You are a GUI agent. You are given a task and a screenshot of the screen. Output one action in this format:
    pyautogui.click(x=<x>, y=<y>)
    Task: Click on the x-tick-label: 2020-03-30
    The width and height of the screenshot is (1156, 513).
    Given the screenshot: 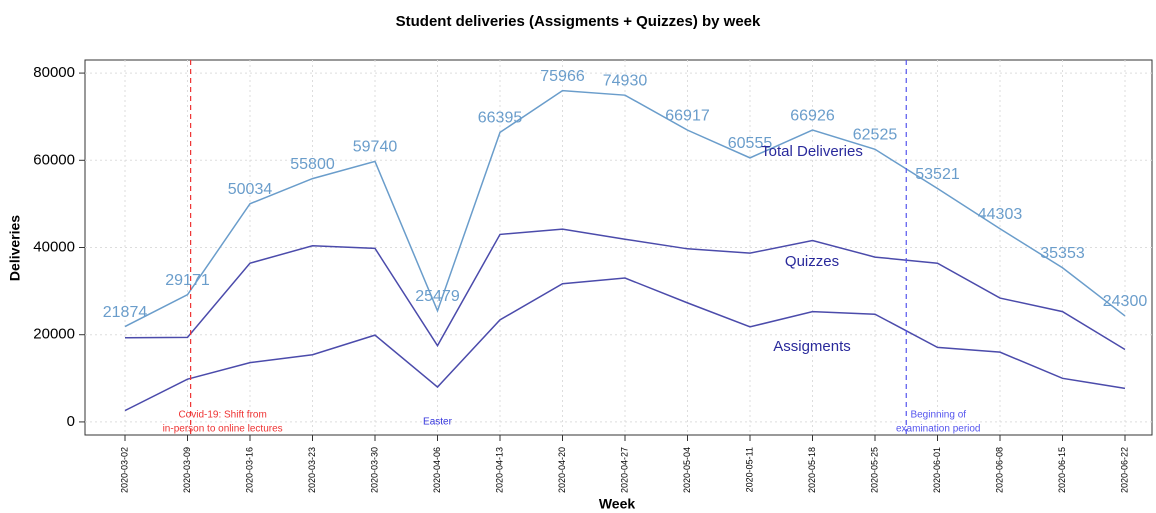 What is the action you would take?
    pyautogui.click(x=374, y=470)
    